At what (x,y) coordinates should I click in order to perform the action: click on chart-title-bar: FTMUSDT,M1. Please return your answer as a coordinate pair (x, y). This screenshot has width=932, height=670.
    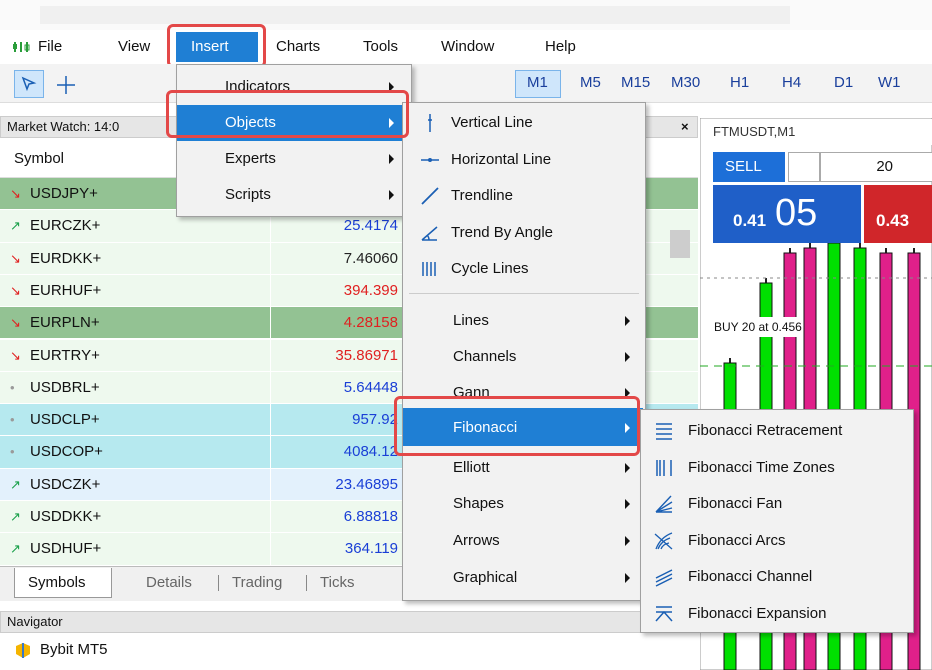
    Looking at the image, I should click on (816, 132).